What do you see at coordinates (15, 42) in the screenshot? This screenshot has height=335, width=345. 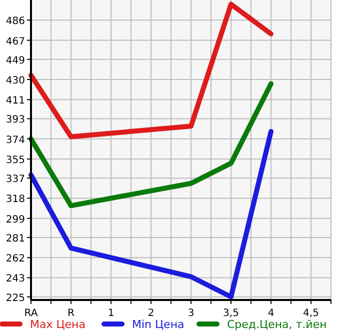 I see `y-tick-label: 467` at bounding box center [15, 42].